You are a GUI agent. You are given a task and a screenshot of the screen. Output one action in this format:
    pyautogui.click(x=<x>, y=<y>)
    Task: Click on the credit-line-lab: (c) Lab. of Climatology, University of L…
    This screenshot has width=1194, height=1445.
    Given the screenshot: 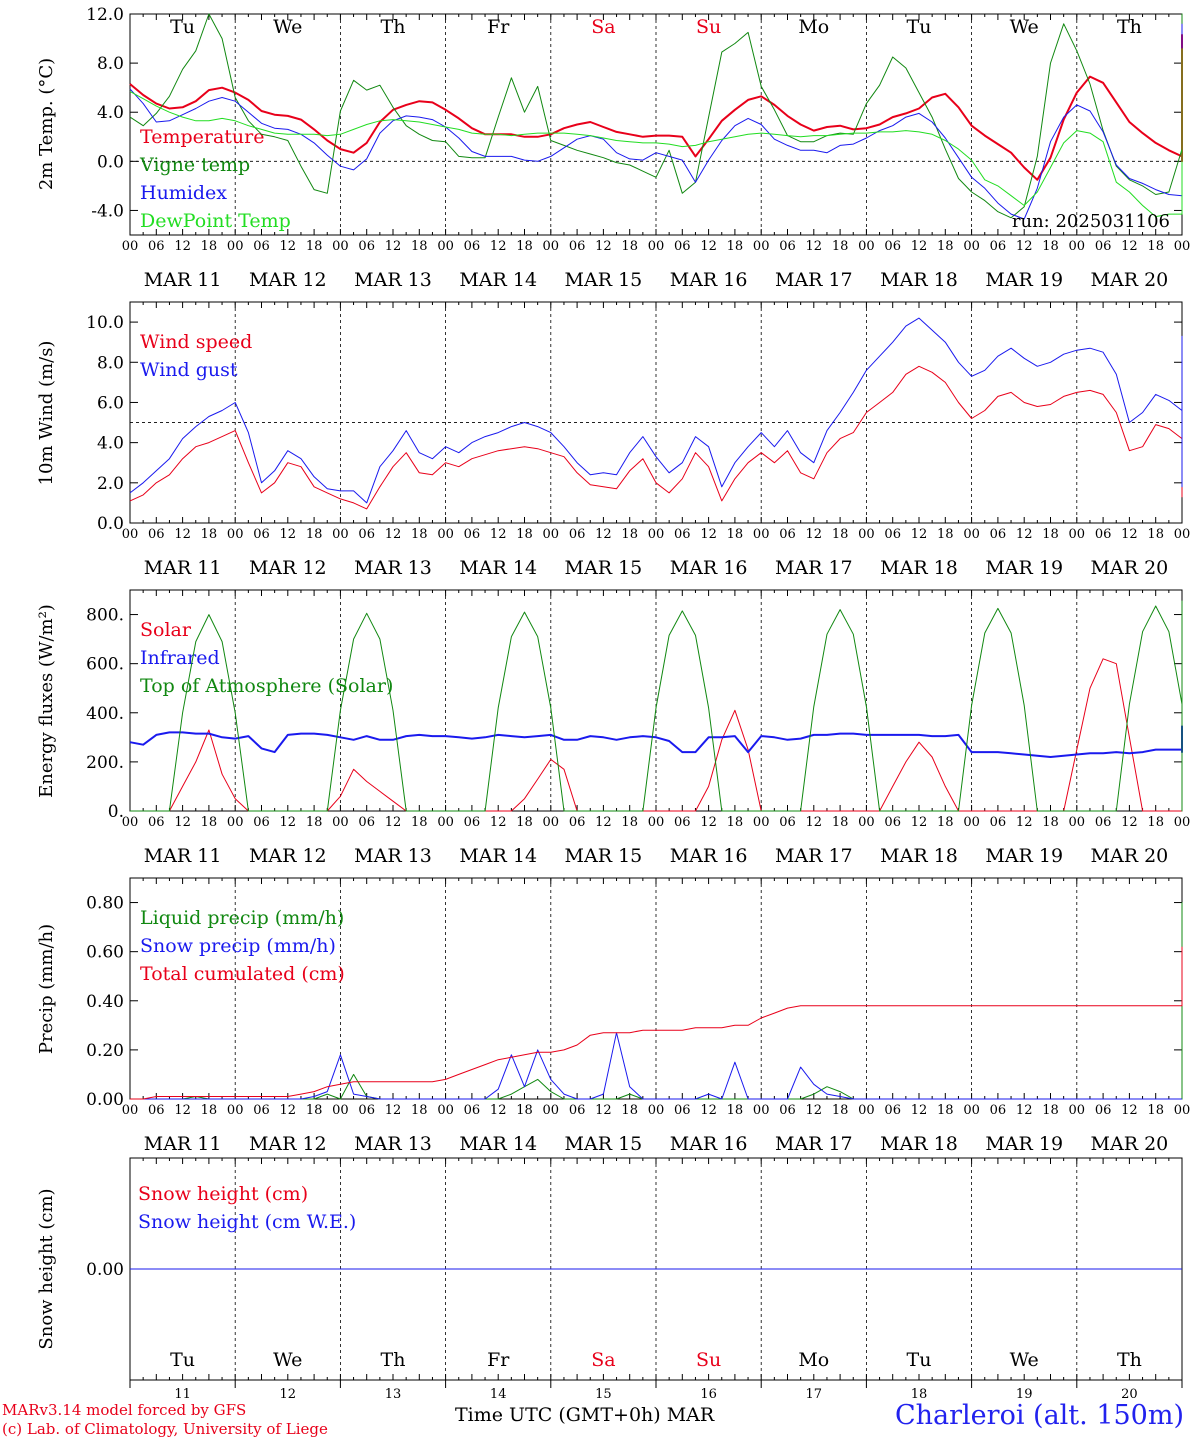 What is the action you would take?
    pyautogui.click(x=165, y=1429)
    